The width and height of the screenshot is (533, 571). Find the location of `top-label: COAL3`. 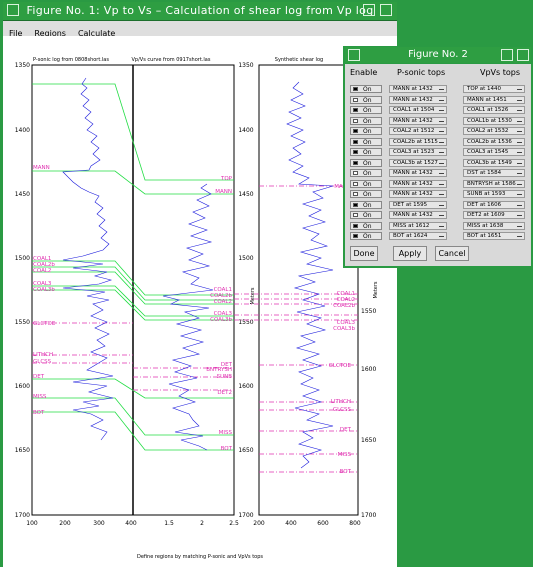

top-label: COAL3 is located at coordinates (223, 314).